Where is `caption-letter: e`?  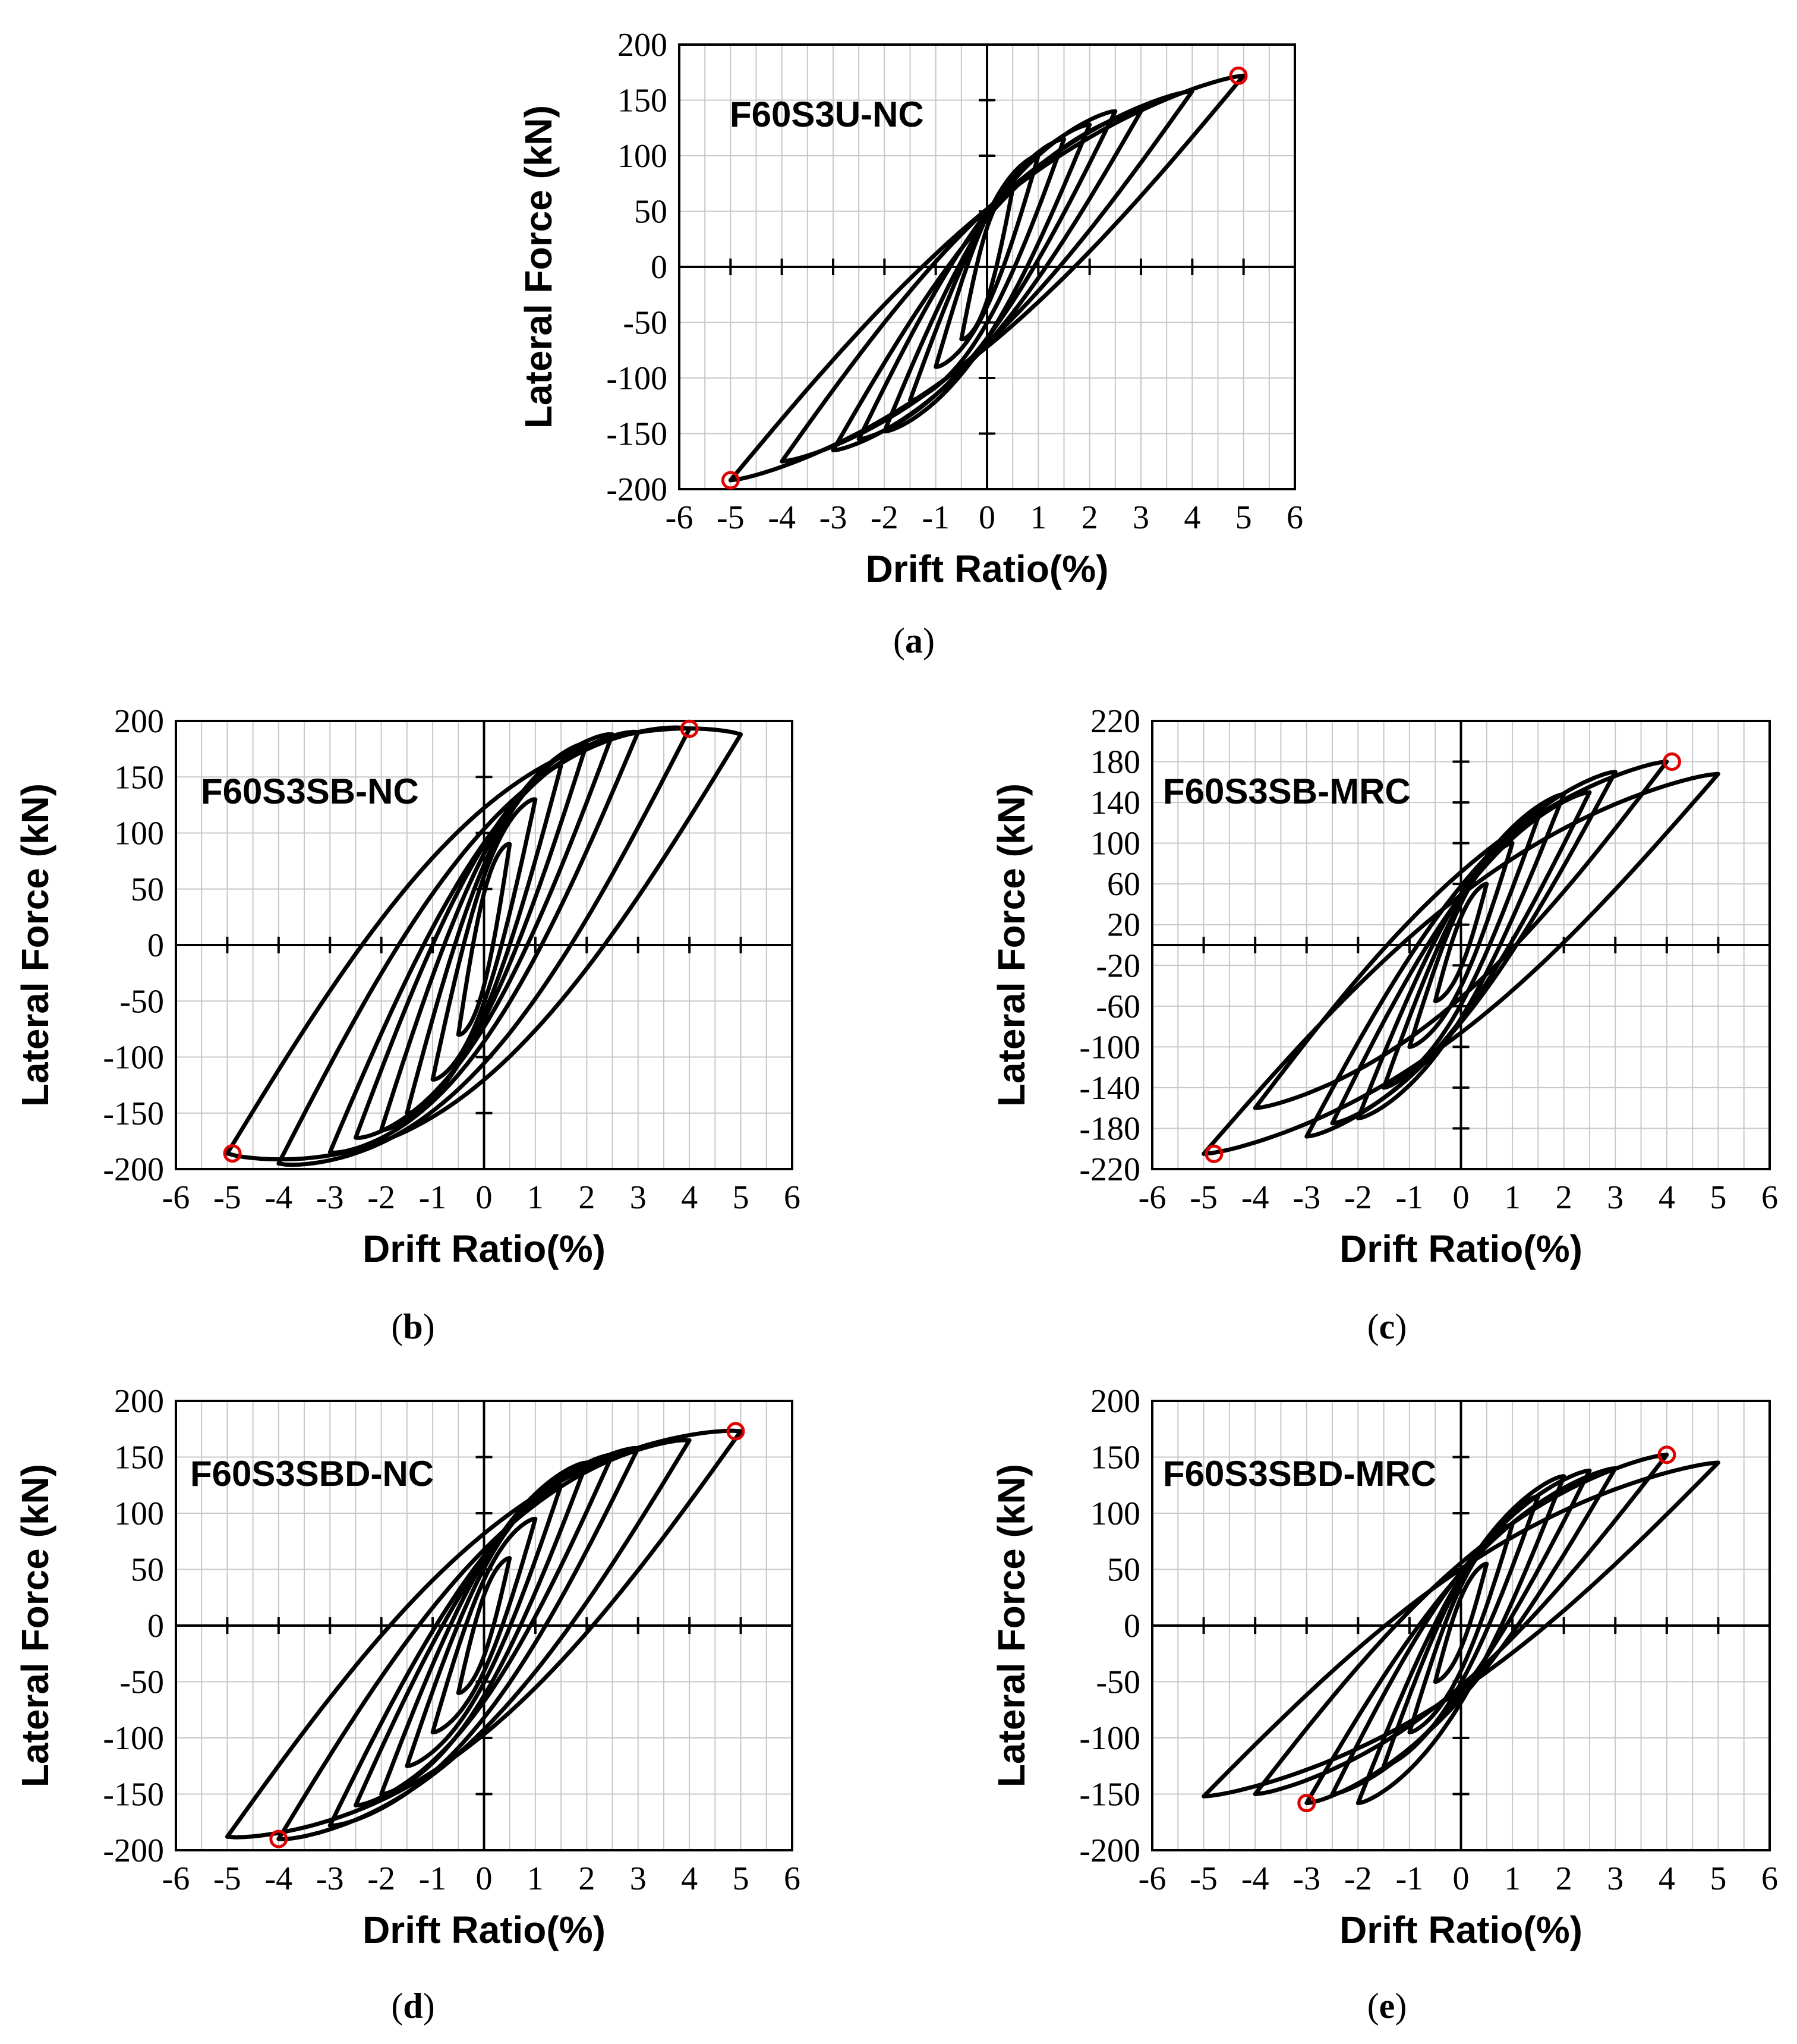
caption-letter: e is located at coordinates (1387, 2006).